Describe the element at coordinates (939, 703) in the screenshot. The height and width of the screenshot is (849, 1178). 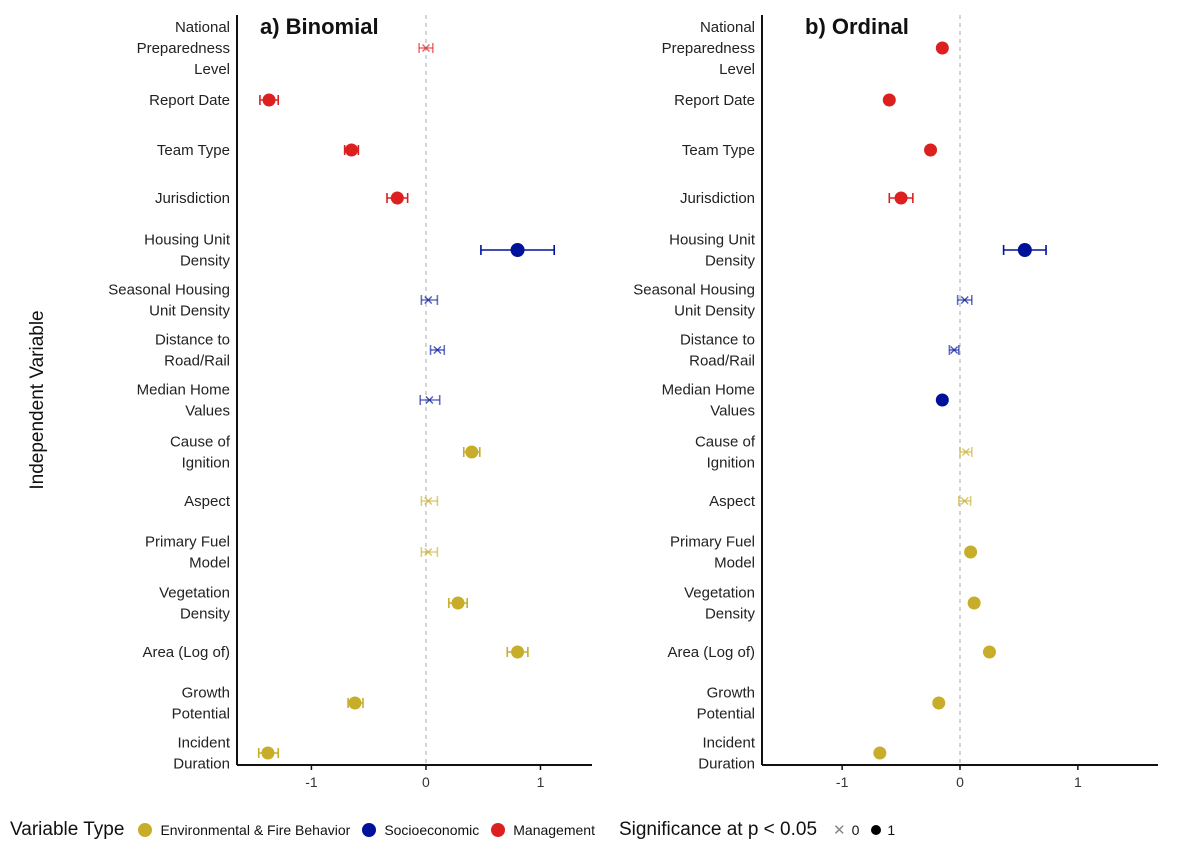
I see `point-b-growth-potential` at that location.